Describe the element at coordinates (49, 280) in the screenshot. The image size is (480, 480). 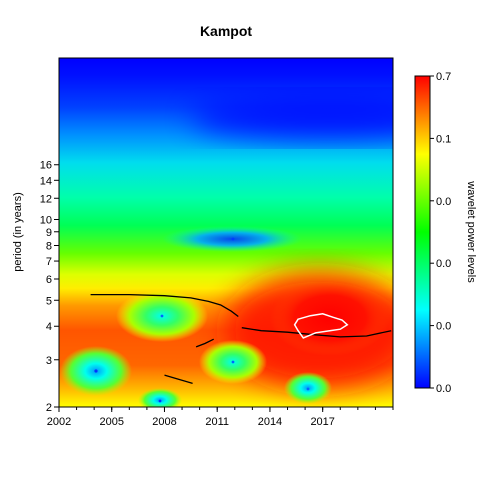
I see `y-tick-label: 6` at that location.